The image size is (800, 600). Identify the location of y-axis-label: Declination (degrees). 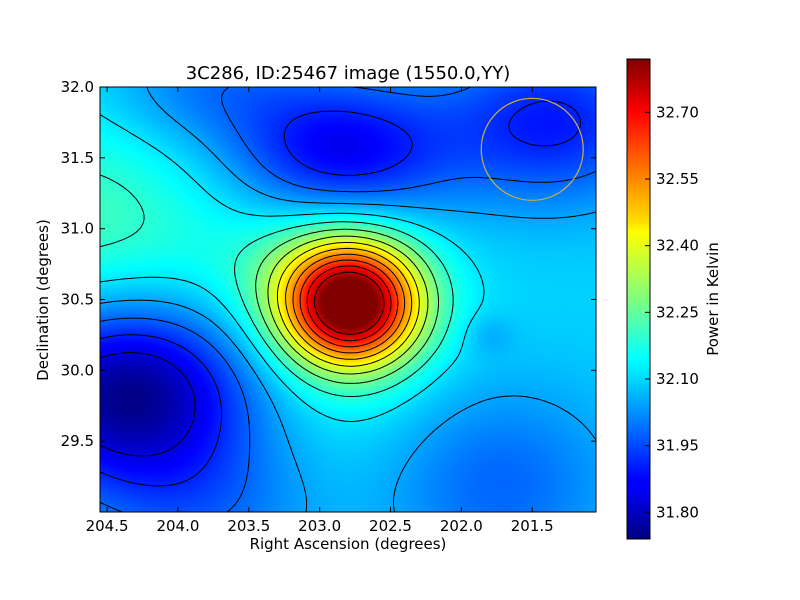
(43, 300).